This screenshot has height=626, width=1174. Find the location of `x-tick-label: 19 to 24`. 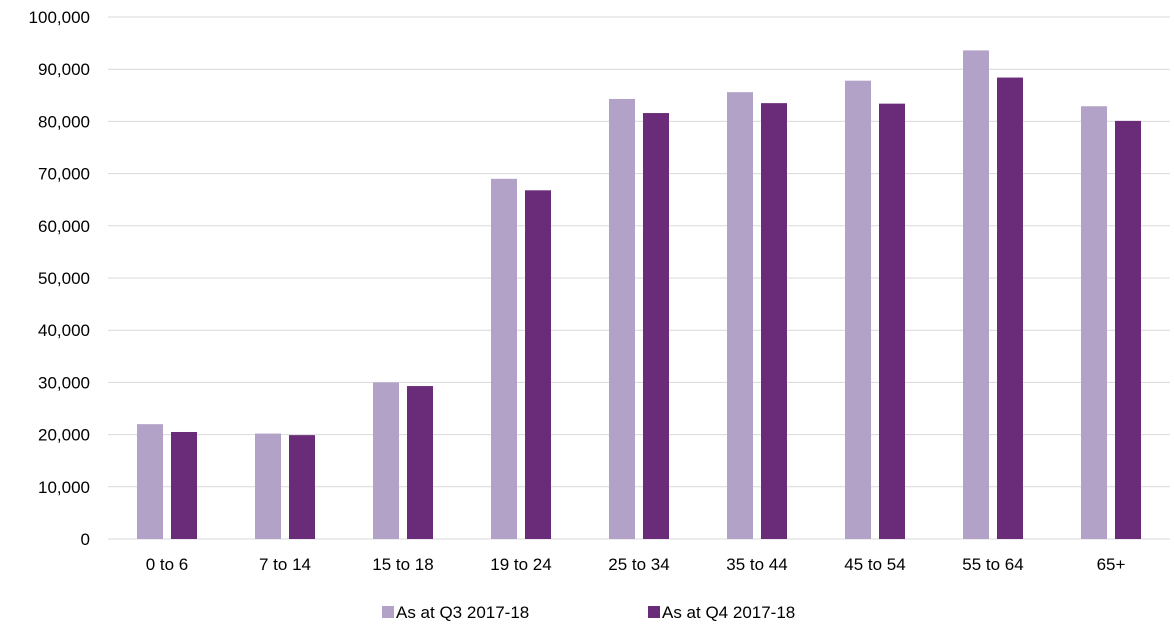

x-tick-label: 19 to 24 is located at coordinates (520, 564).